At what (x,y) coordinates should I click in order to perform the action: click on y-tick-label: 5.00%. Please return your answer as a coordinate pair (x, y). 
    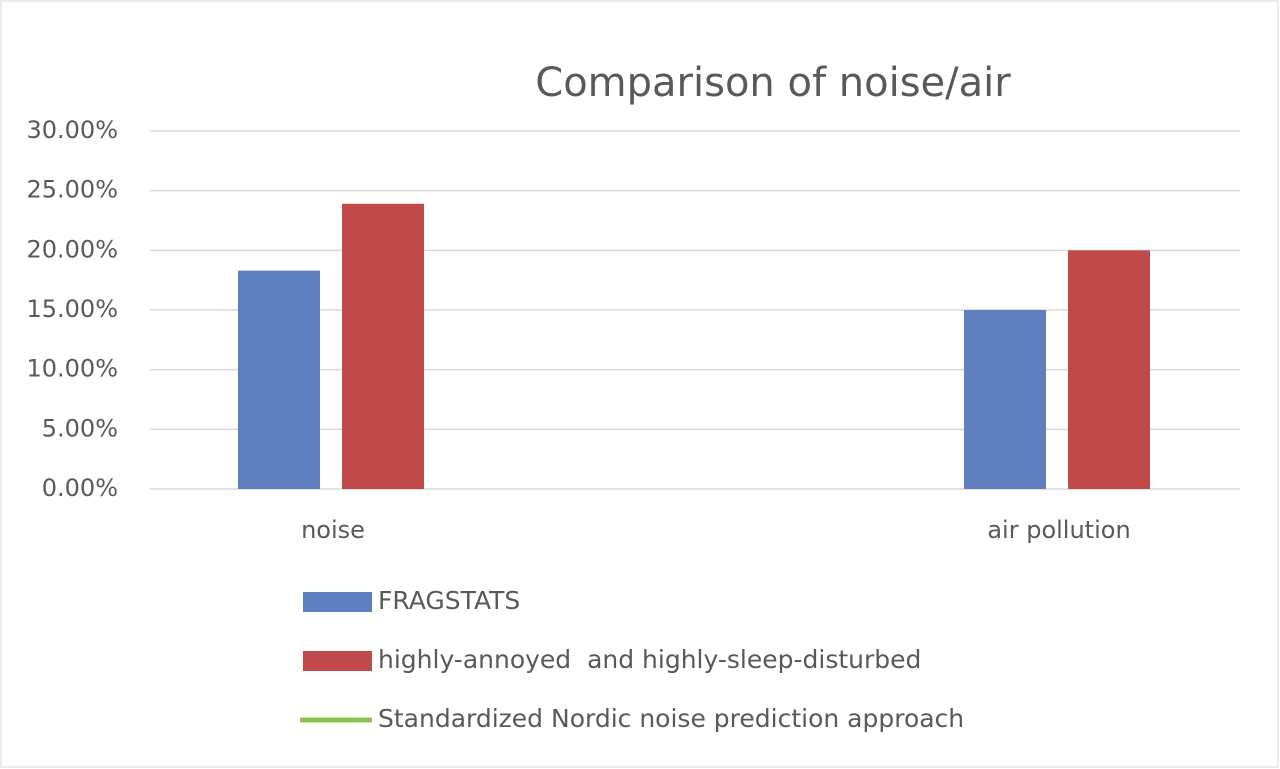
    Looking at the image, I should click on (80, 428).